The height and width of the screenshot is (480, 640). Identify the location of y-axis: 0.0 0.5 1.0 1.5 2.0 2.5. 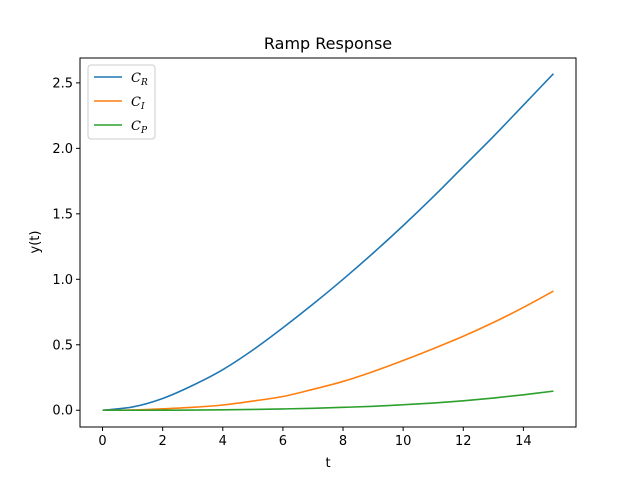
(66, 247).